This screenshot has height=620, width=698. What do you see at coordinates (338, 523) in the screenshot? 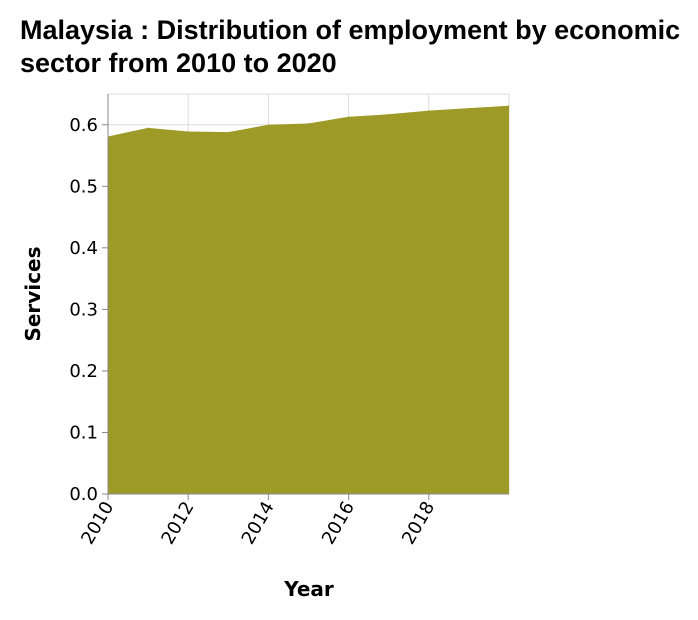
I see `x-tick-label: 2016` at bounding box center [338, 523].